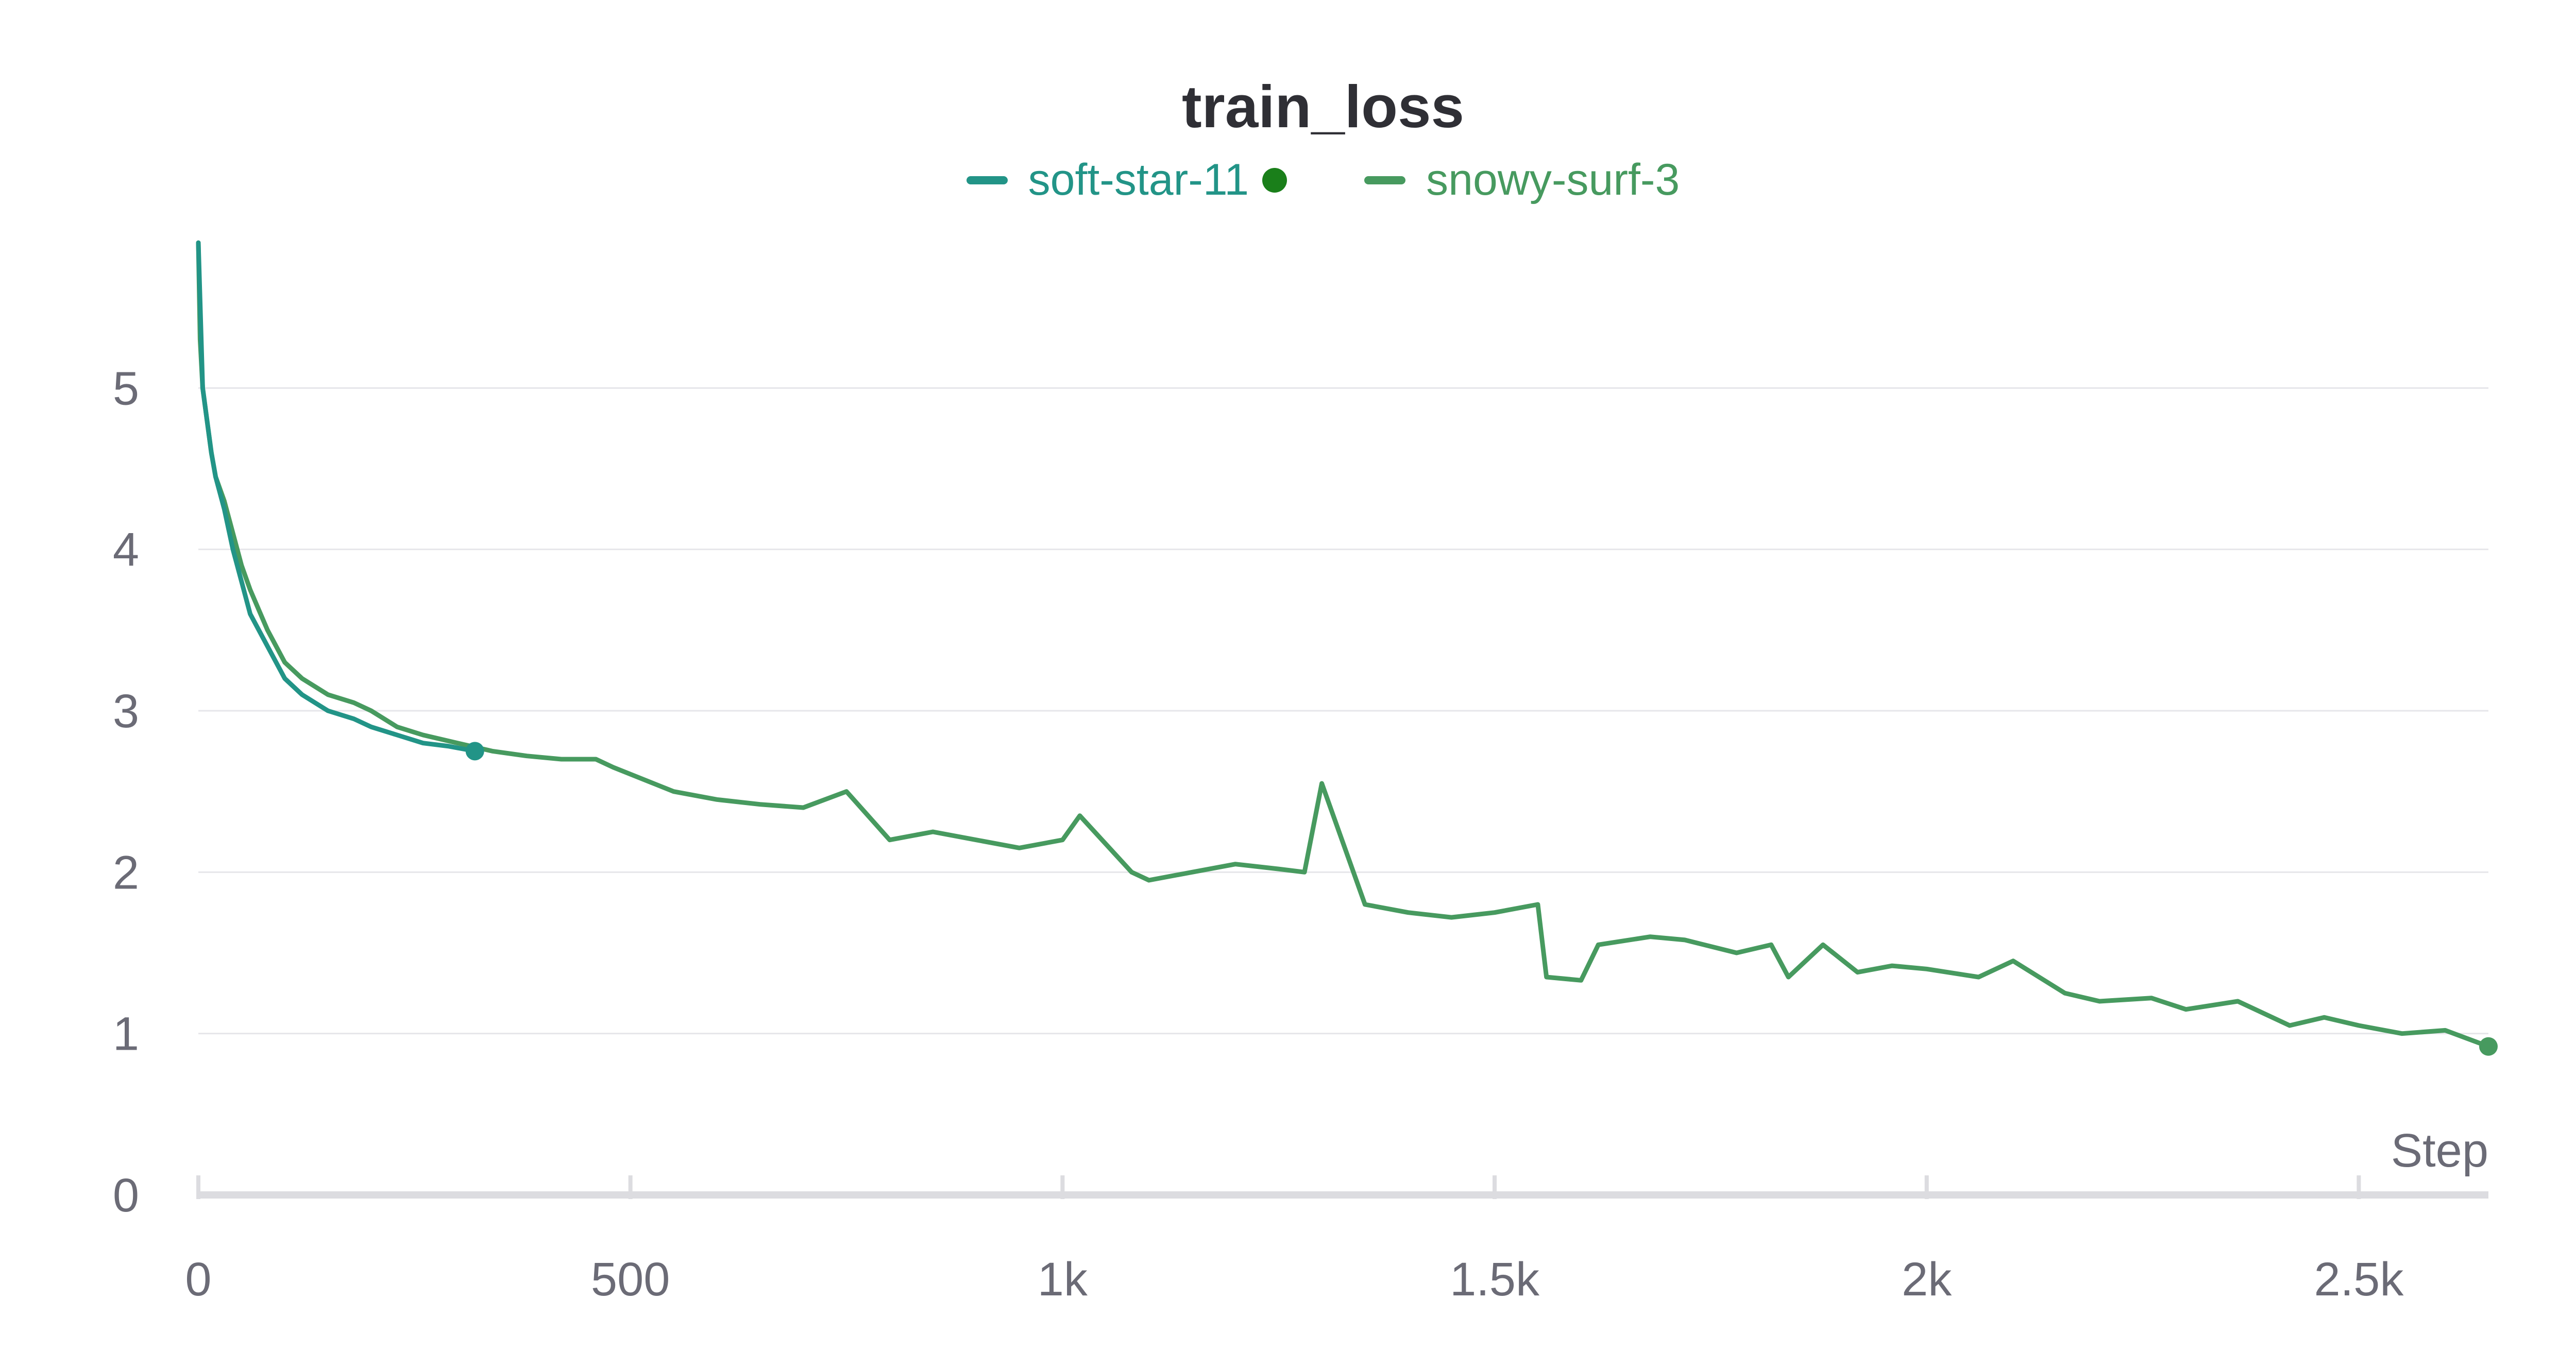 Image resolution: width=2576 pixels, height=1368 pixels. Describe the element at coordinates (1288, 180) in the screenshot. I see `chart-legend: soft-star-11 snowy-surf-3` at that location.